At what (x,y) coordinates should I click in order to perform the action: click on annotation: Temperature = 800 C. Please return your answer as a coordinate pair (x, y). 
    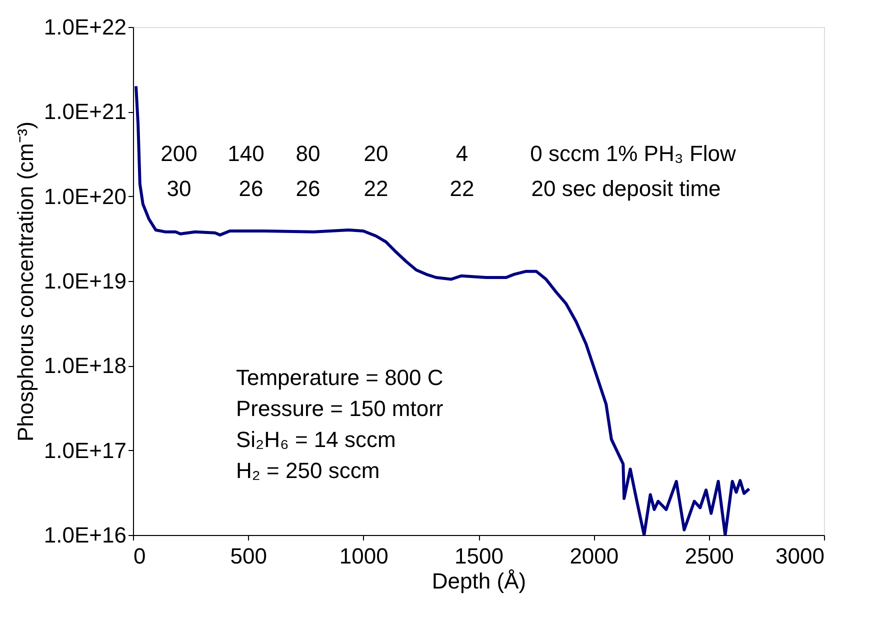
    Looking at the image, I should click on (340, 377).